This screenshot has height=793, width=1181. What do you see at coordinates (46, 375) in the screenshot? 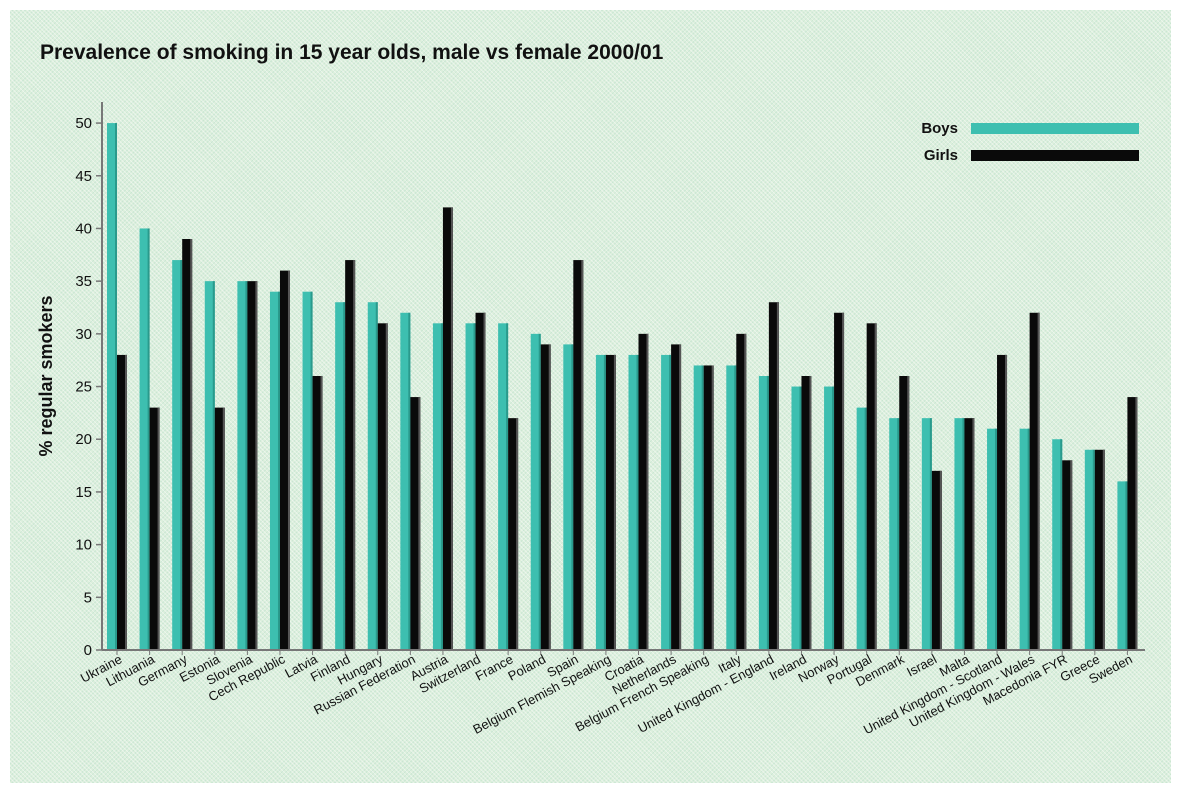
I see `y-axis-label: % regular smokers` at bounding box center [46, 375].